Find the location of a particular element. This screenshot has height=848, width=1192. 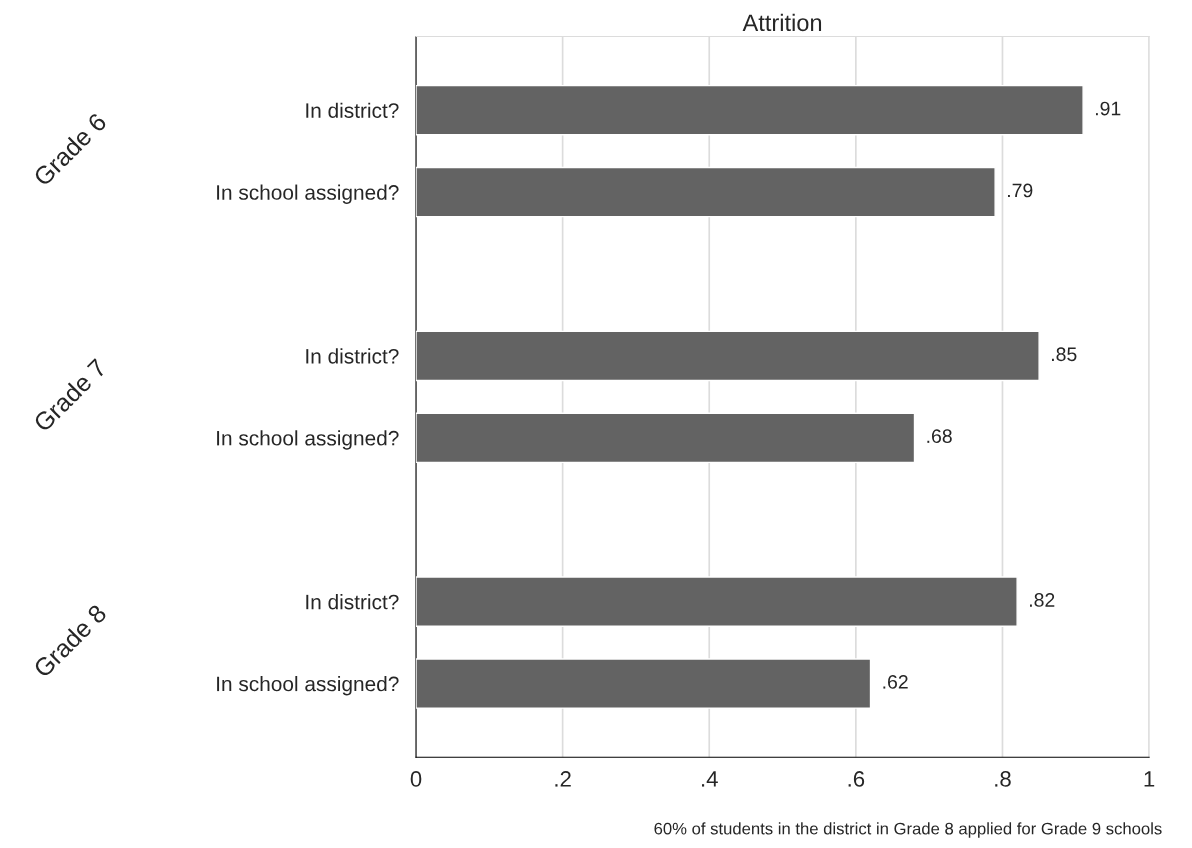

chart-title: Attrition is located at coordinates (782, 22).